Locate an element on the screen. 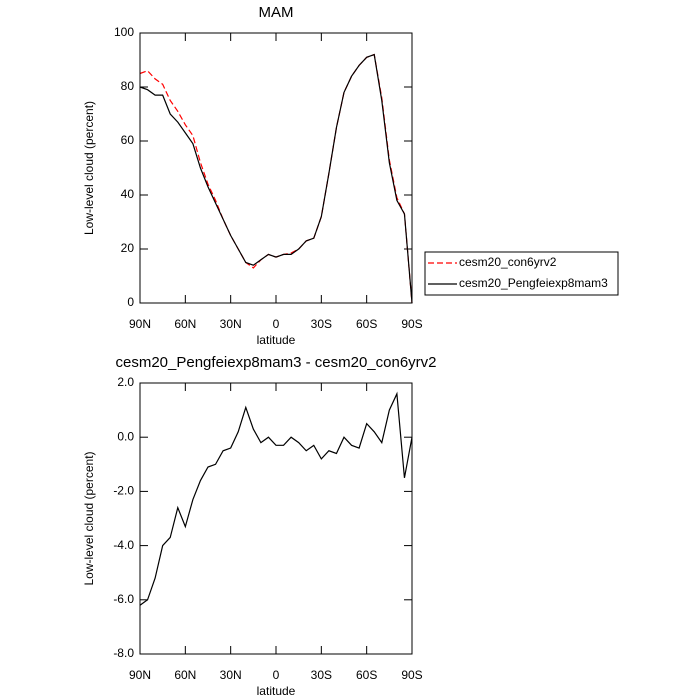  y-tick-label: 40 is located at coordinates (128, 194).